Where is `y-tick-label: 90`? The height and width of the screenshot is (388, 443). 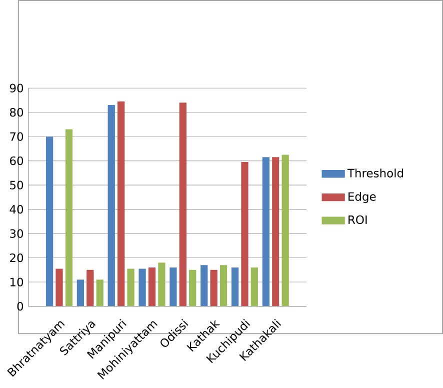 y-tick-label: 90 is located at coordinates (17, 88).